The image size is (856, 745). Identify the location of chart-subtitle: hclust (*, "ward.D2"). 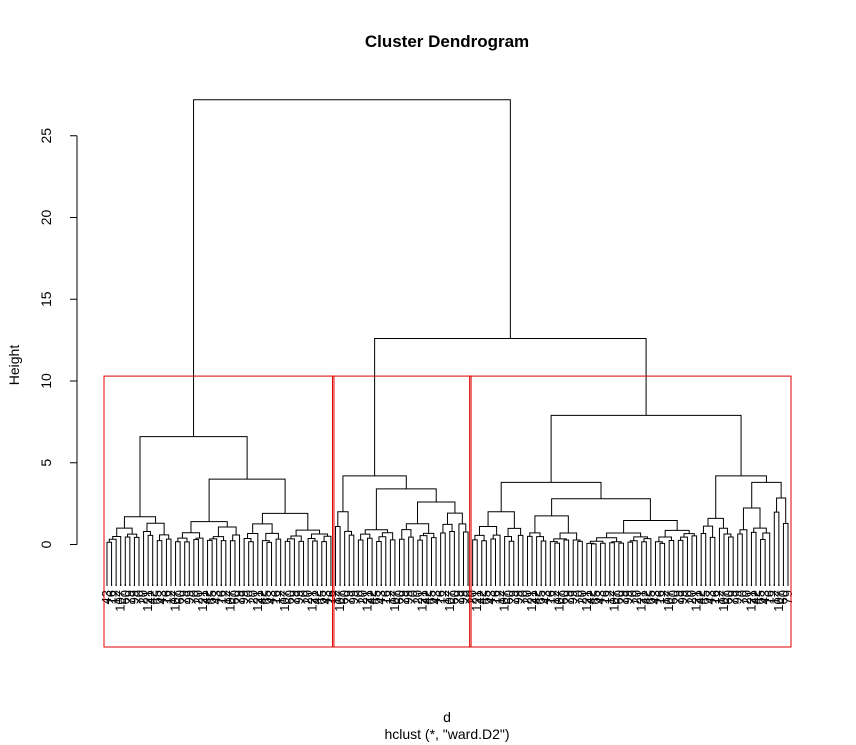
(446, 734).